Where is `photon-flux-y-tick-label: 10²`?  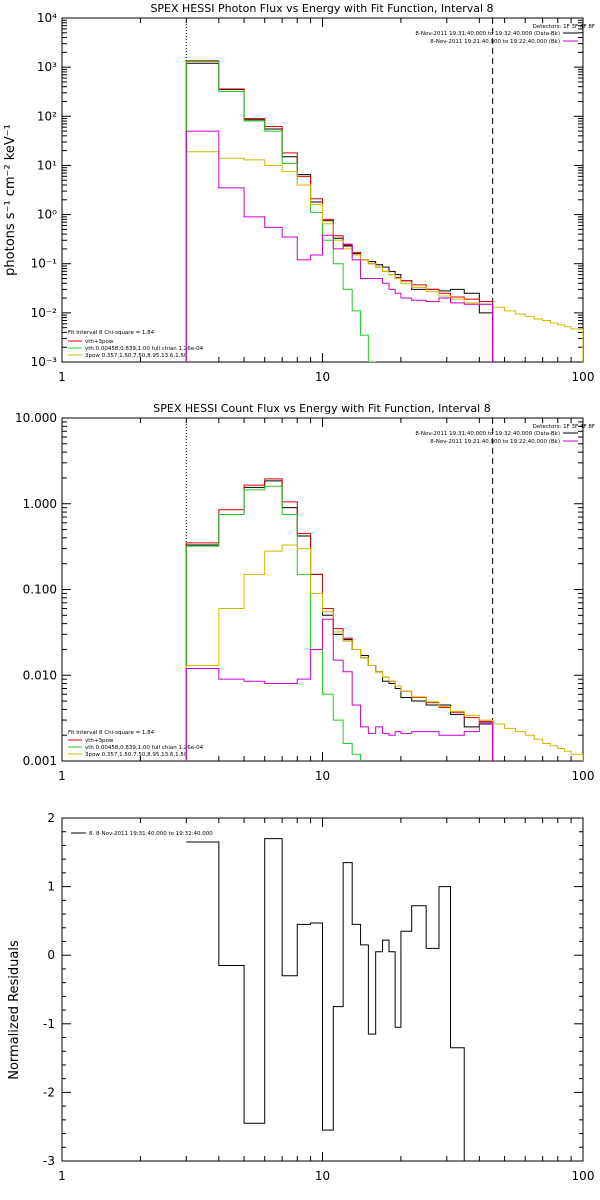
photon-flux-y-tick-label: 10² is located at coordinates (47, 116).